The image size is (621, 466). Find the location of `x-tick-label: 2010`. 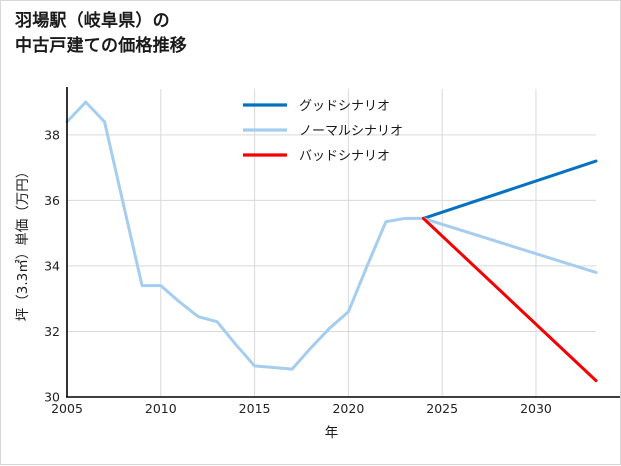

x-tick-label: 2010 is located at coordinates (161, 408).